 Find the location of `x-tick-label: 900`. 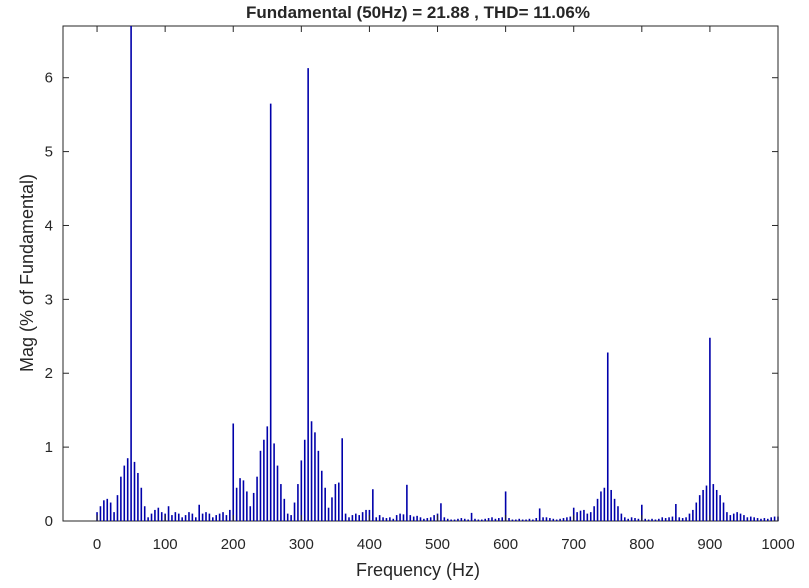

x-tick-label: 900 is located at coordinates (709, 544).